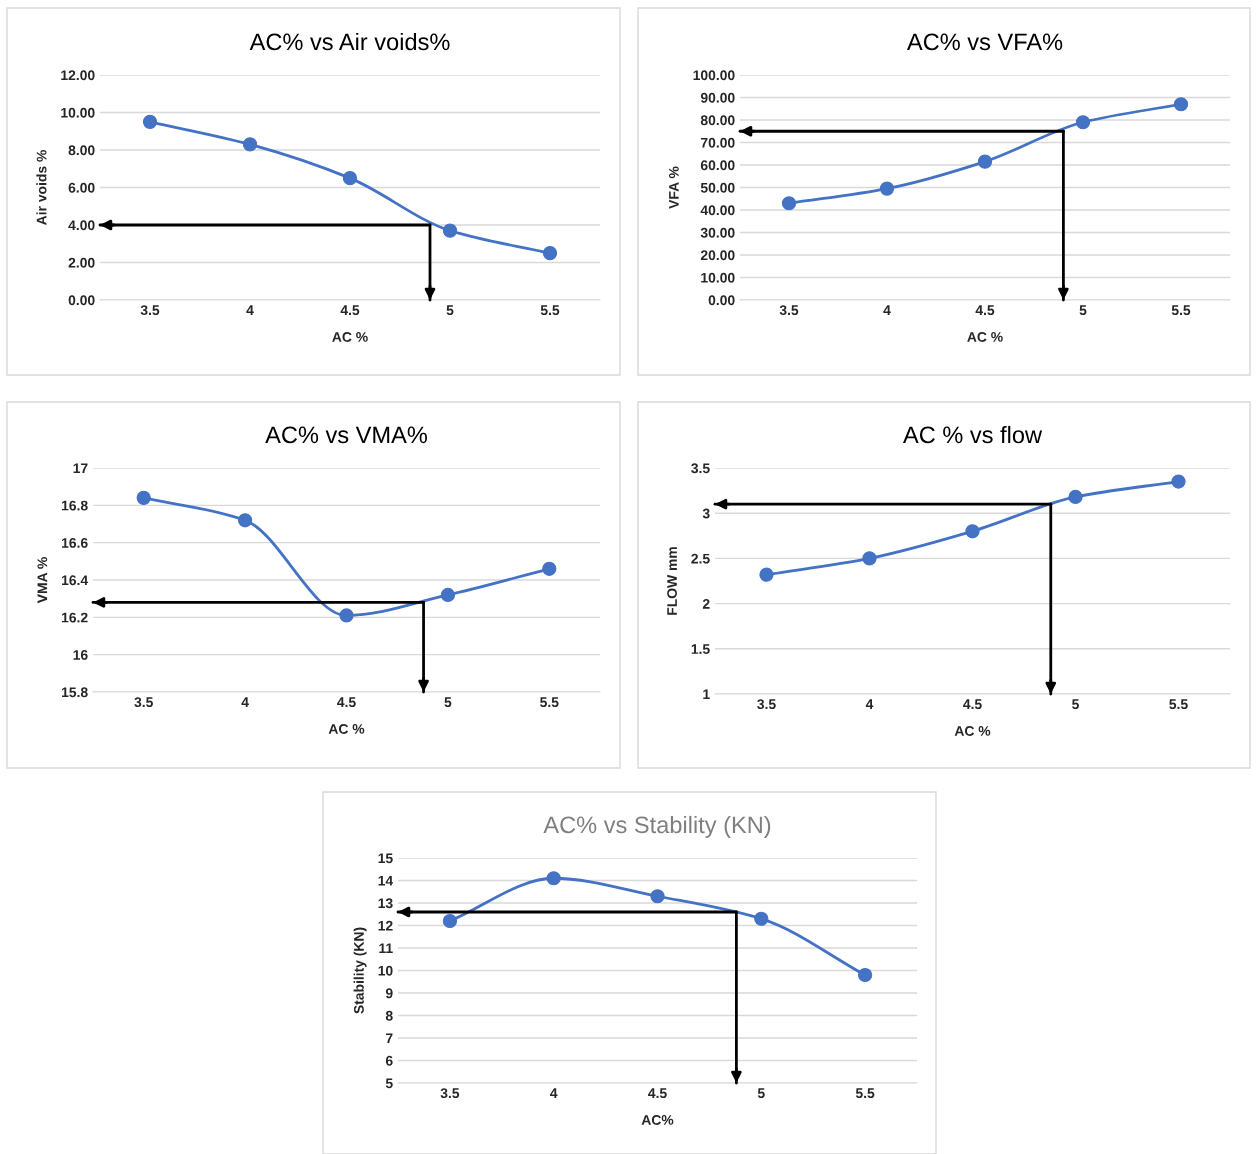 The width and height of the screenshot is (1257, 1154). I want to click on y-tick-label: 12.00, so click(78, 75).